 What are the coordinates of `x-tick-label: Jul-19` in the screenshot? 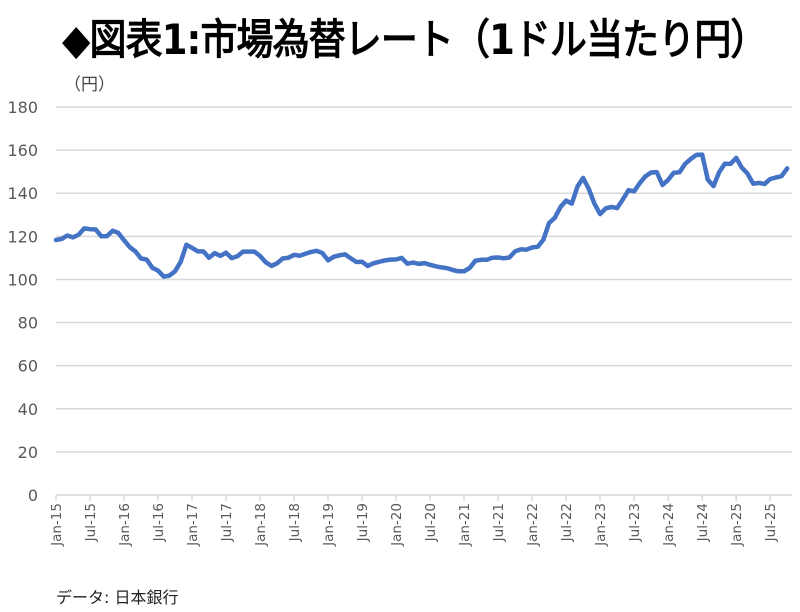 It's located at (363, 522).